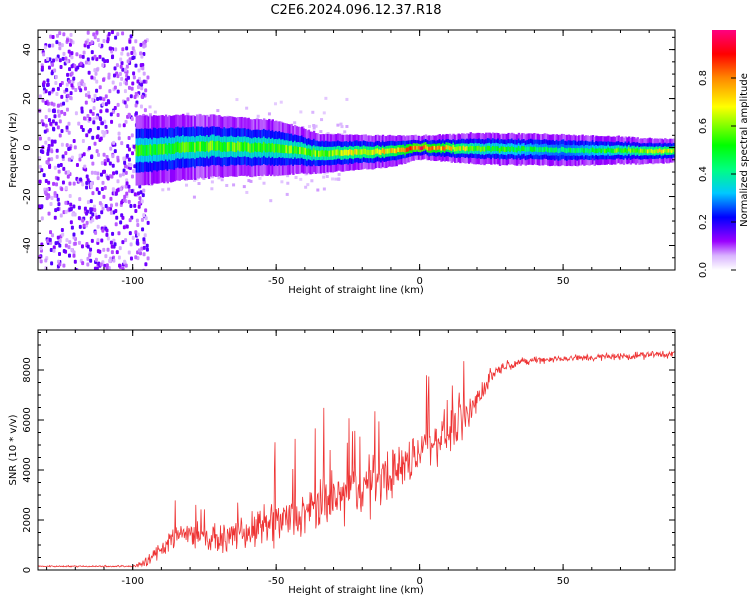  Describe the element at coordinates (356, 290) in the screenshot. I see `spectrogram-xlabel: Height of straight line (km)` at that location.